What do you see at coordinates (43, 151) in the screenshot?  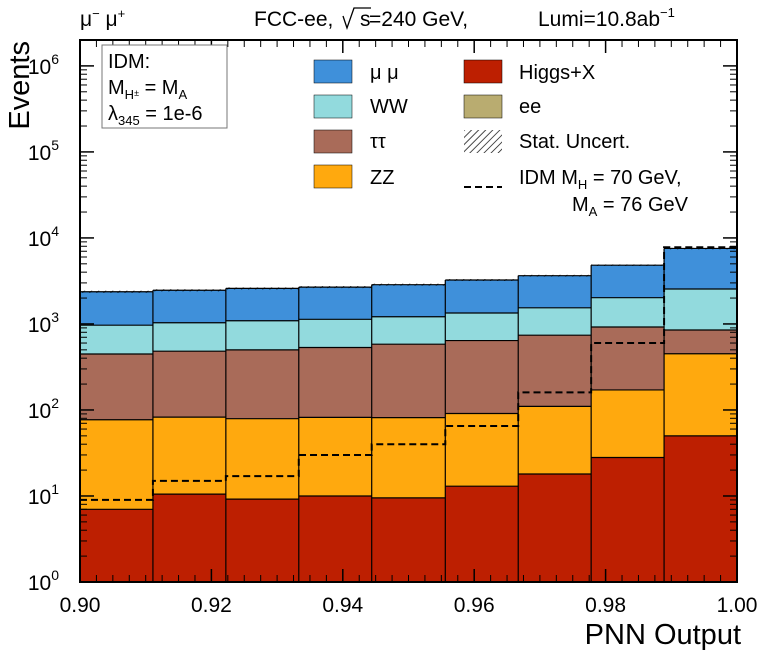 I see `y-tick-label: 10⁵` at bounding box center [43, 151].